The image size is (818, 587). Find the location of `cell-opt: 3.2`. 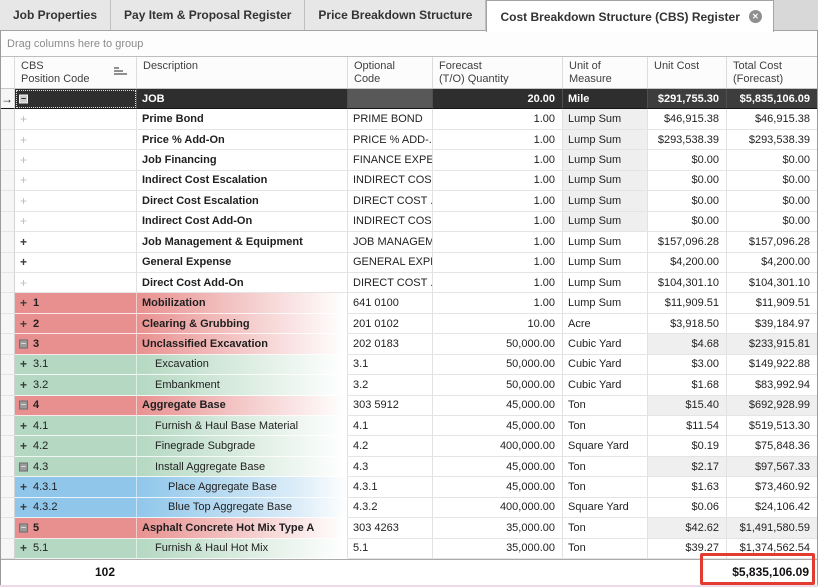

cell-opt: 3.2 is located at coordinates (390, 385).